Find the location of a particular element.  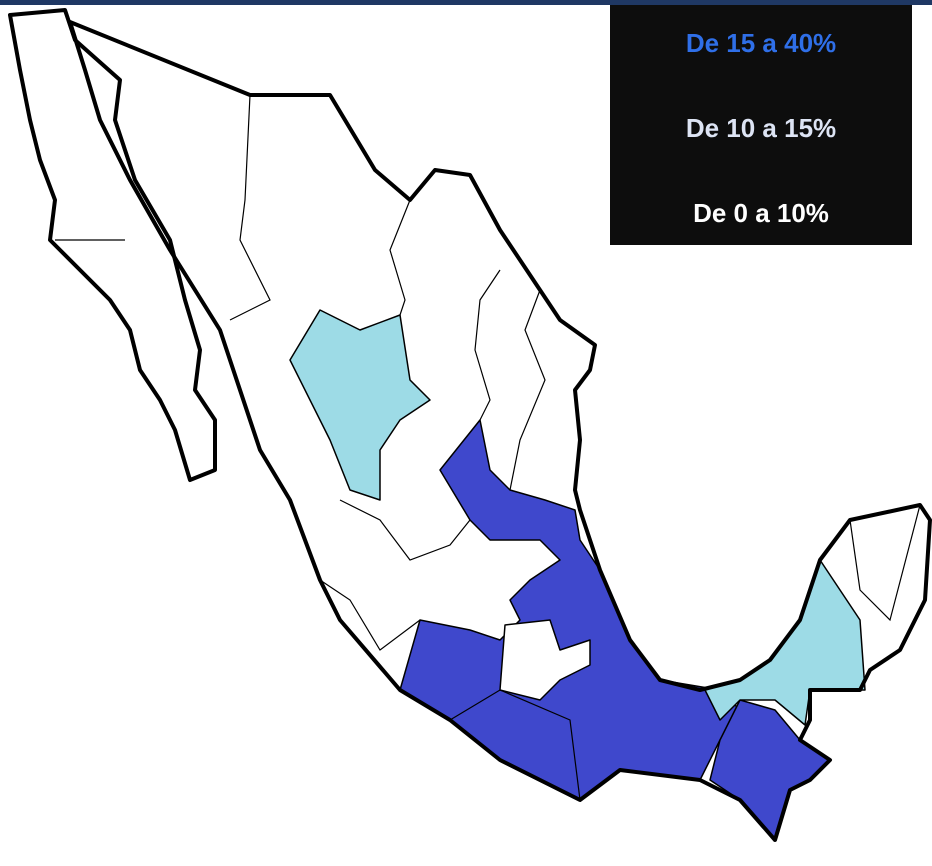

legend: De 15 a 40% De 10 a 15% De 0 a 10% is located at coordinates (761, 125).